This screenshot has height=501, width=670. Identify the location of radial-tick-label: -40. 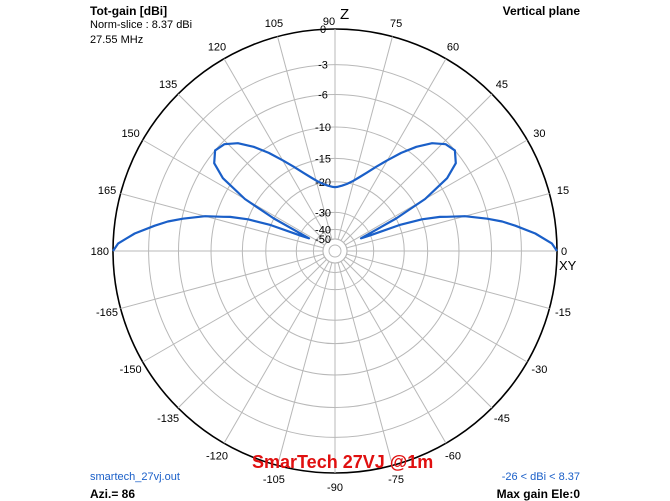
(323, 230).